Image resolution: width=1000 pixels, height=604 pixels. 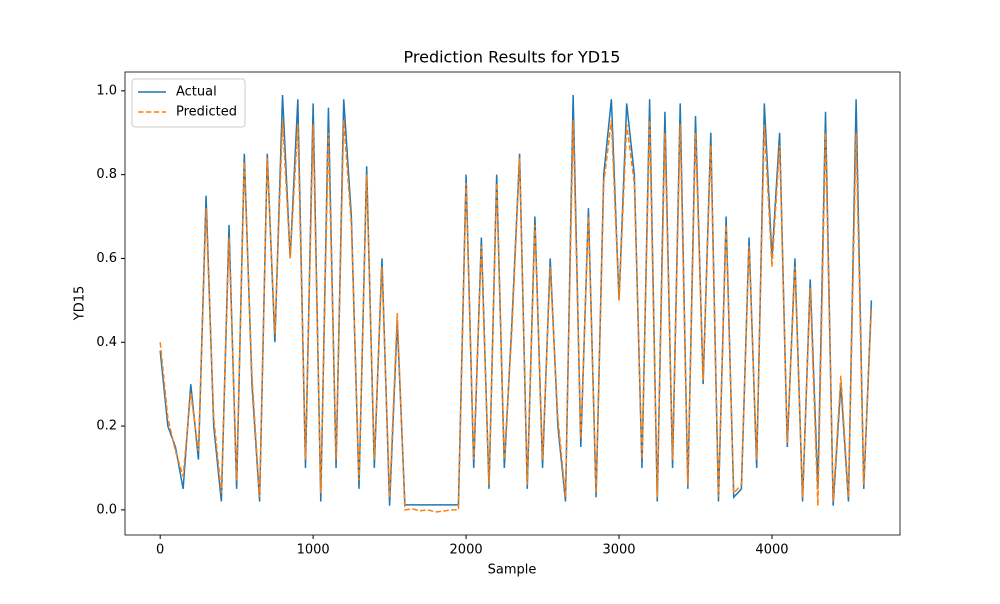 What do you see at coordinates (106, 174) in the screenshot?
I see `y-tick-label: 0.8` at bounding box center [106, 174].